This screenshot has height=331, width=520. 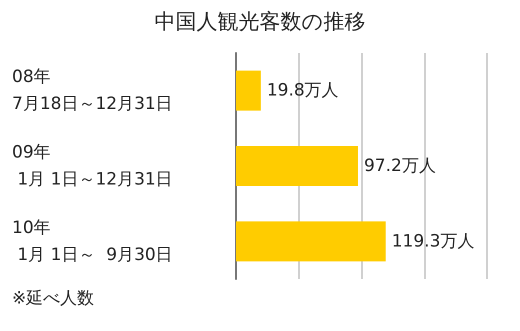 What do you see at coordinates (400, 166) in the screenshot?
I see `data-label: 97.2万人` at bounding box center [400, 166].